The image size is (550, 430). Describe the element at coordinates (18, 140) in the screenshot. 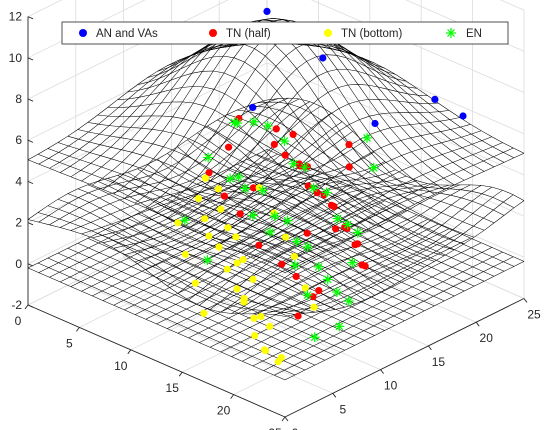

I see `z-tick-label: 6` at that location.